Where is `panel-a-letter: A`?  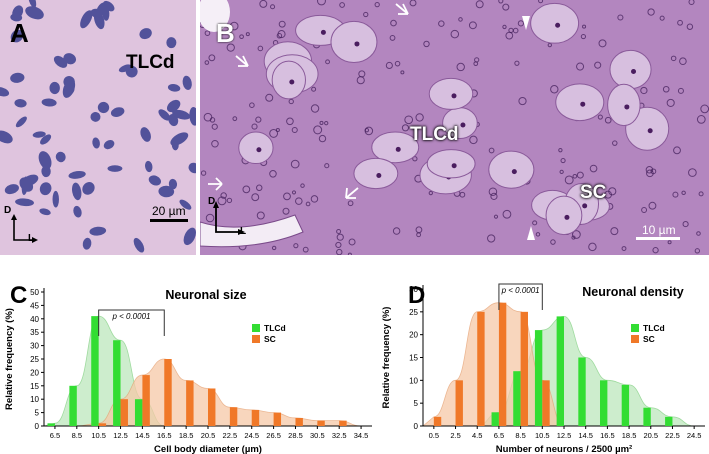
panel-a-letter: A is located at coordinates (19, 33).